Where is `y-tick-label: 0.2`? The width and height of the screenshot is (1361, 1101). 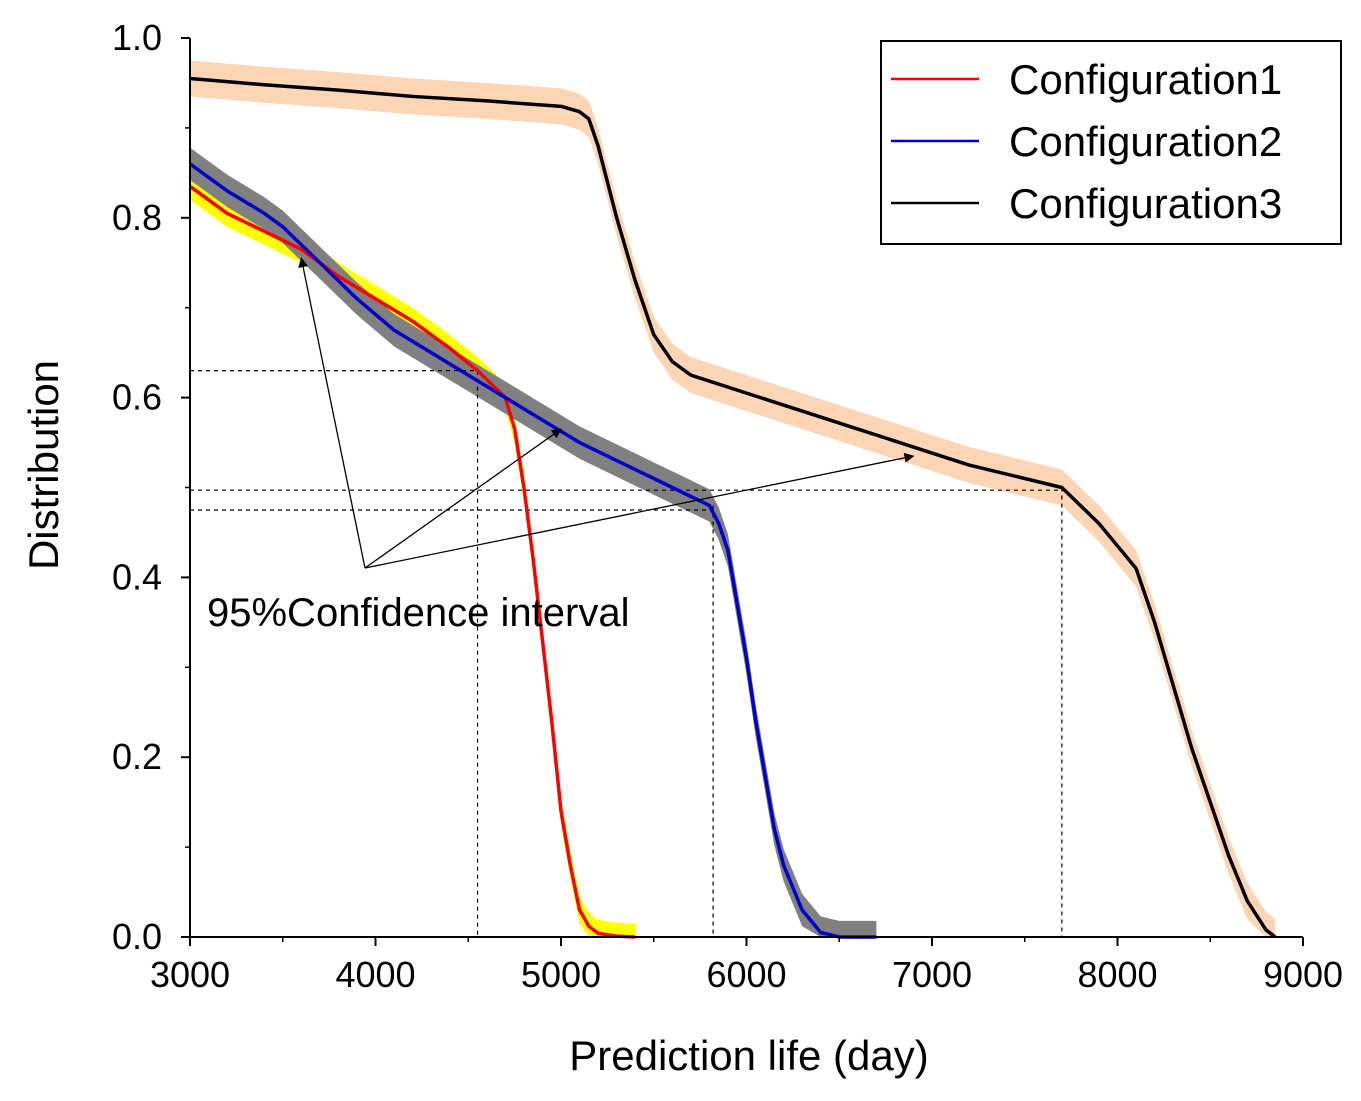 y-tick-label: 0.2 is located at coordinates (137, 756).